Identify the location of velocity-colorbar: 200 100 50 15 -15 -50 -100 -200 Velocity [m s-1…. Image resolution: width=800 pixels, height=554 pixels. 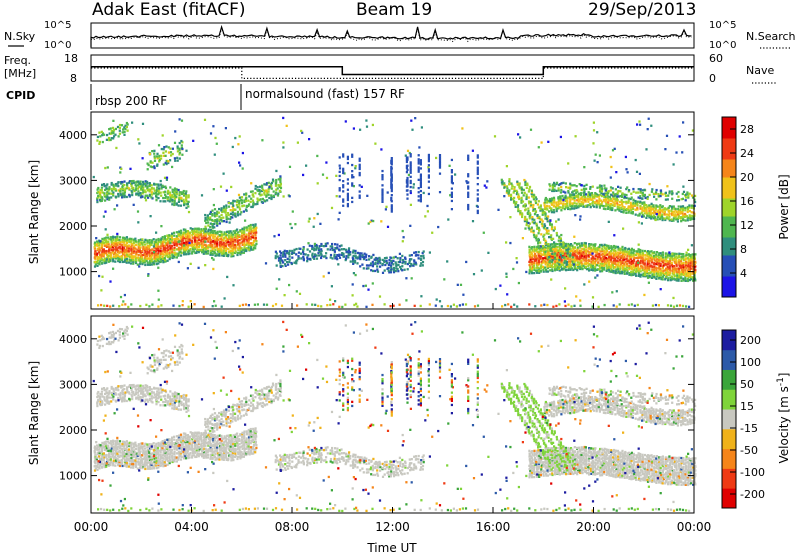
(756, 419).